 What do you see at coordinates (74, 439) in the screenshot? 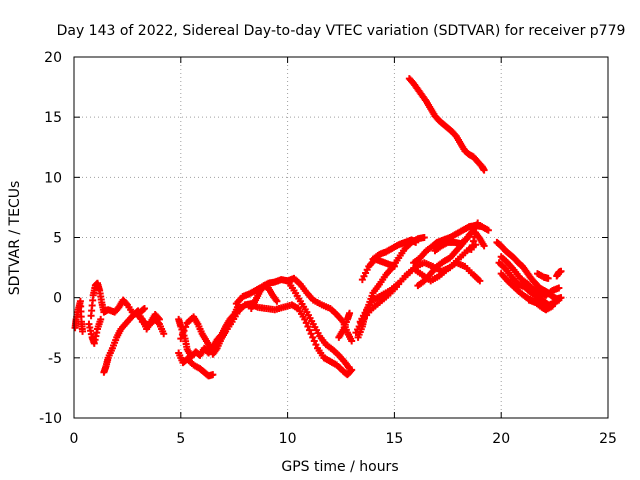
I see `x-tick-label: 0` at bounding box center [74, 439].